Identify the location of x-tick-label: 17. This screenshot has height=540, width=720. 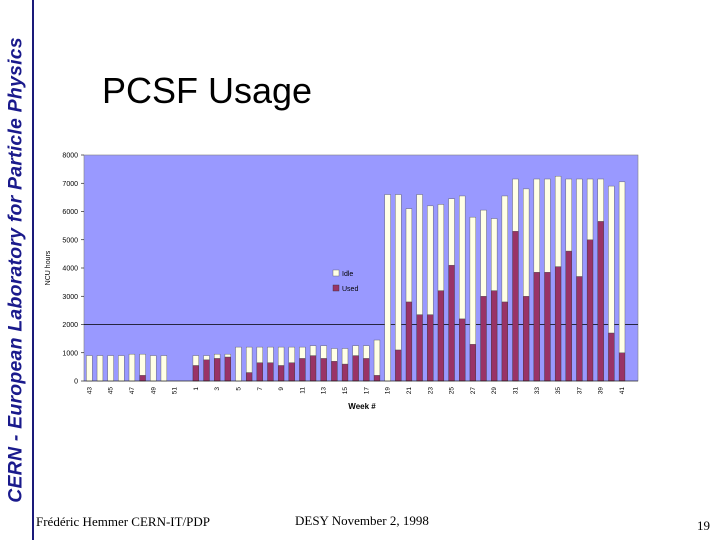
(366, 391).